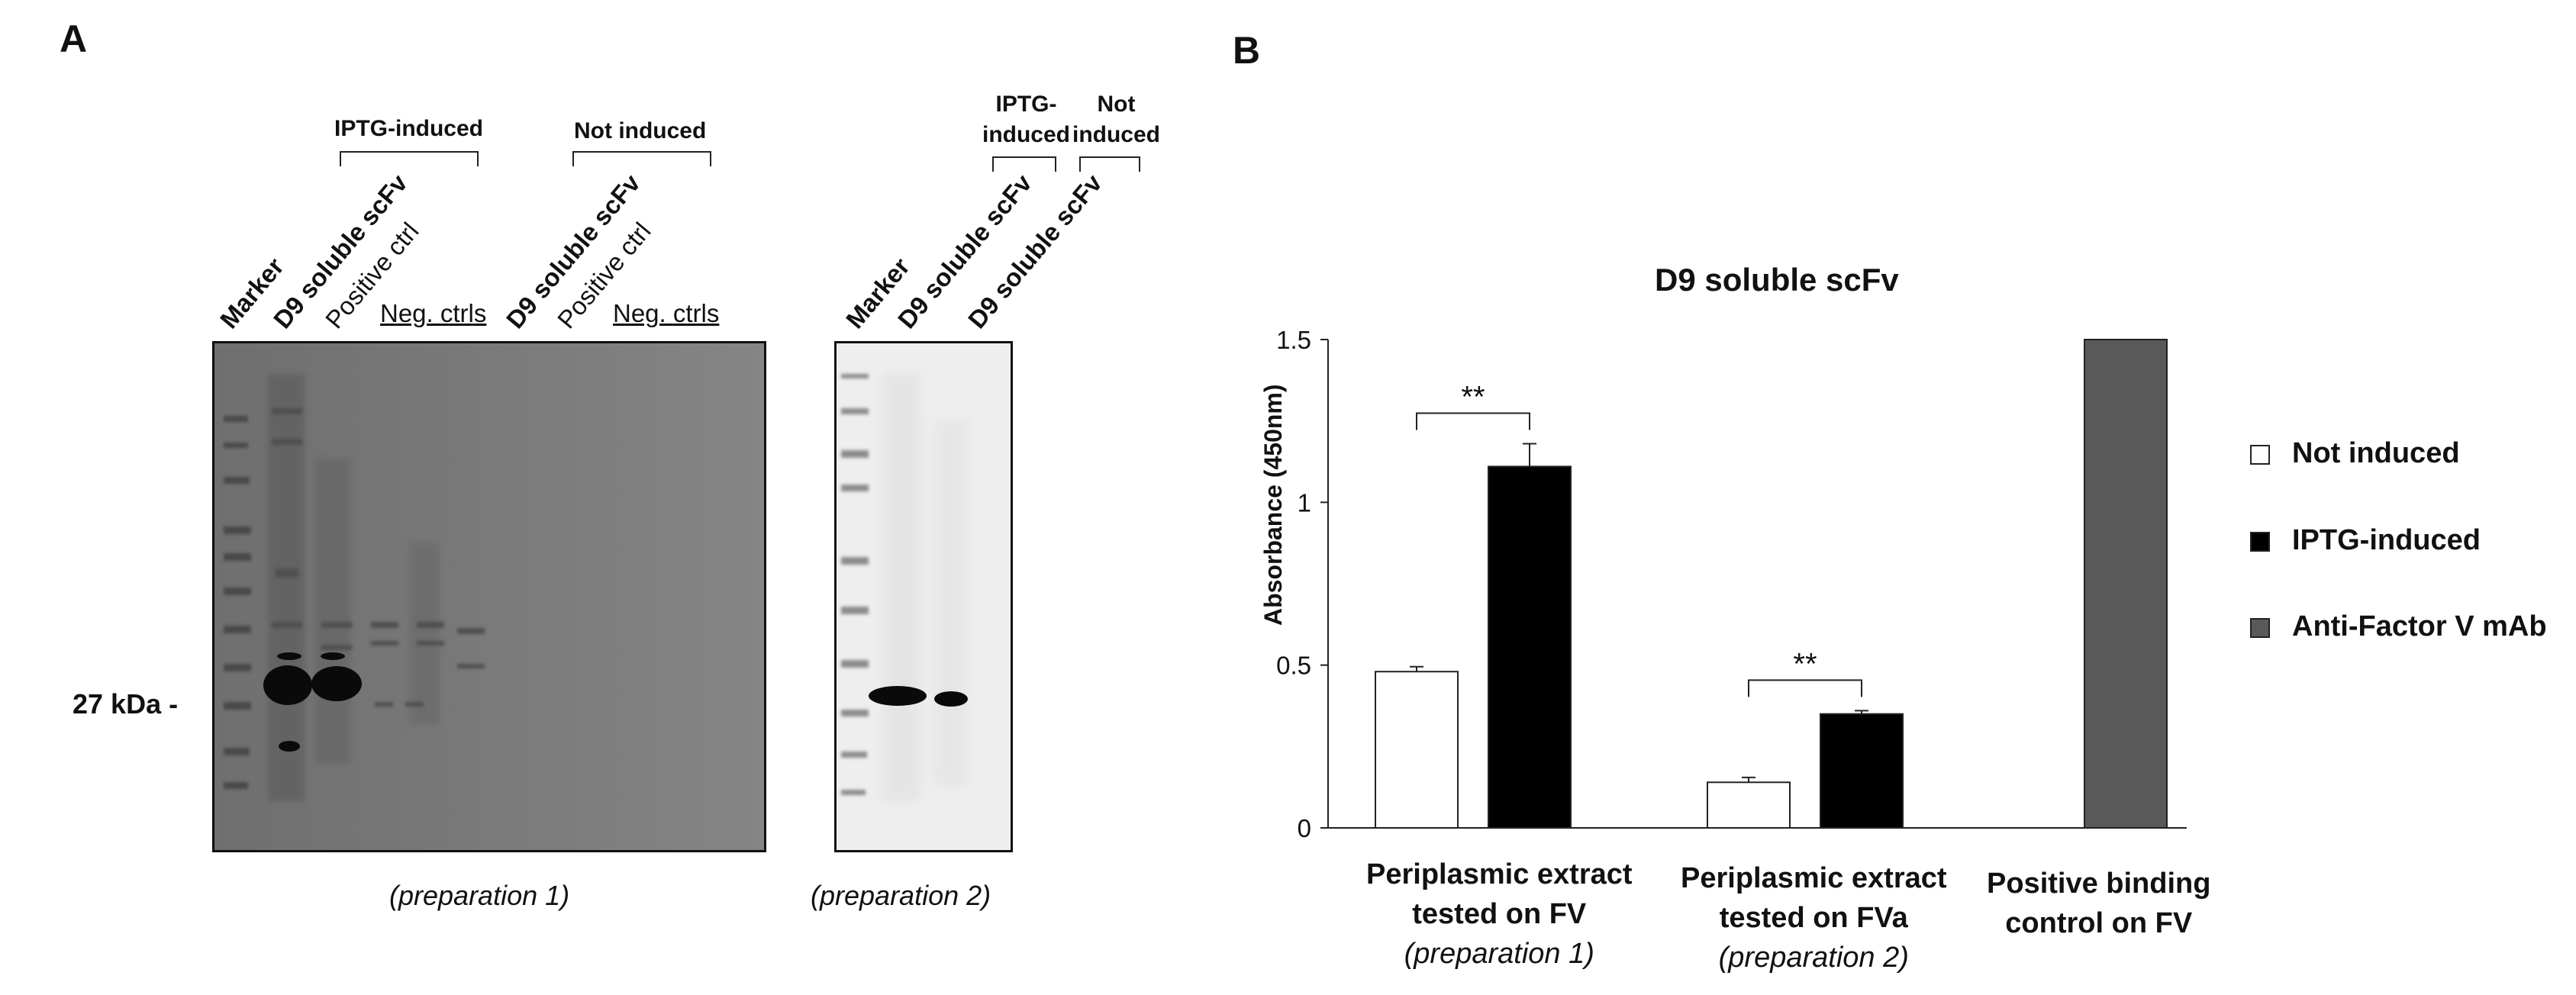 The image size is (2576, 995). What do you see at coordinates (2420, 626) in the screenshot?
I see `legend-label-anti-factor-v: Anti-Factor V mAb` at bounding box center [2420, 626].